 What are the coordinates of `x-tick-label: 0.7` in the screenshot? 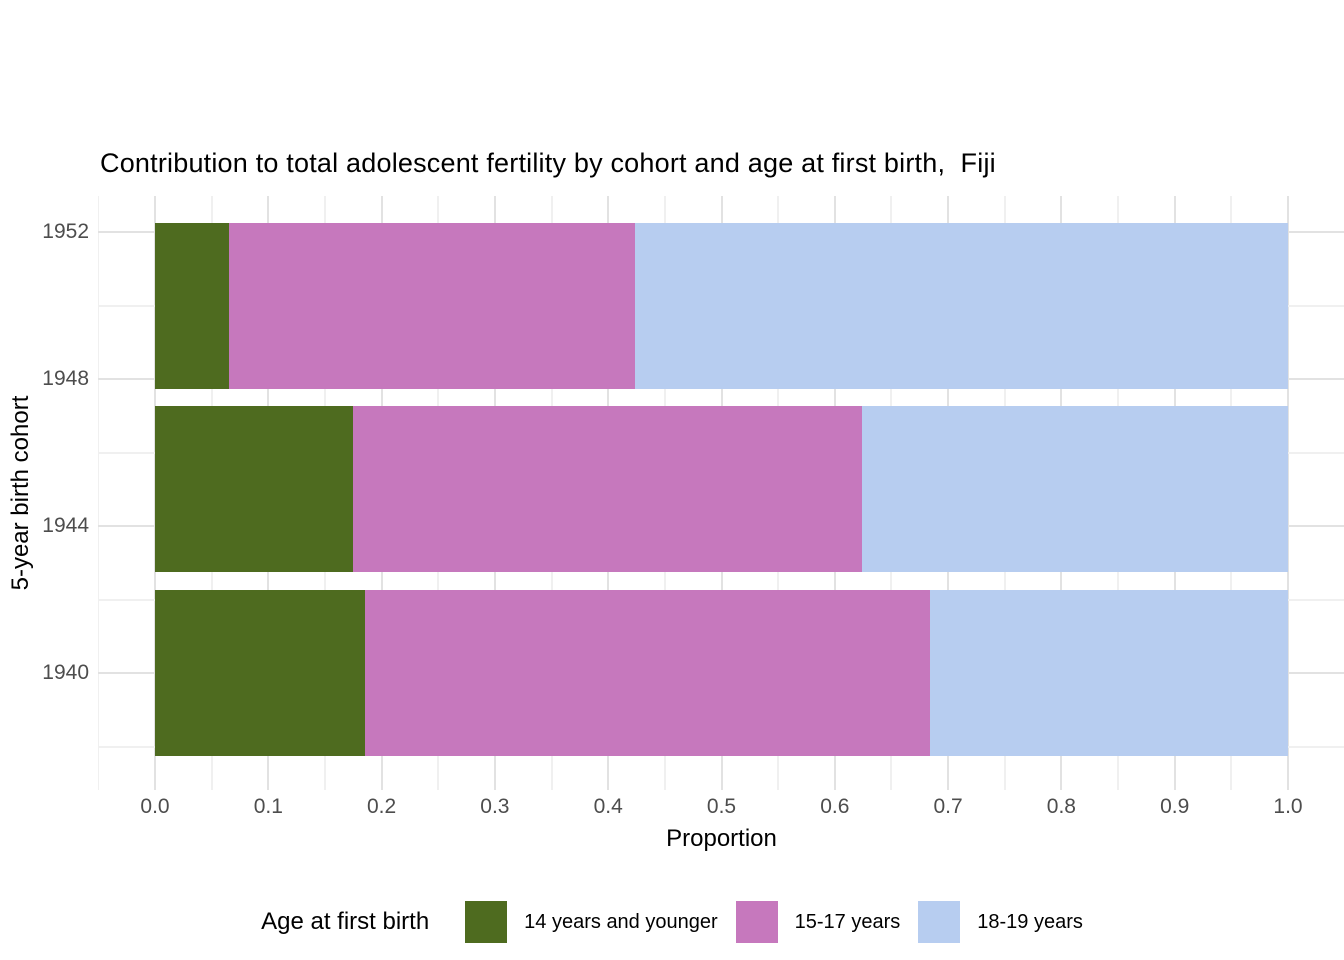 It's located at (948, 806).